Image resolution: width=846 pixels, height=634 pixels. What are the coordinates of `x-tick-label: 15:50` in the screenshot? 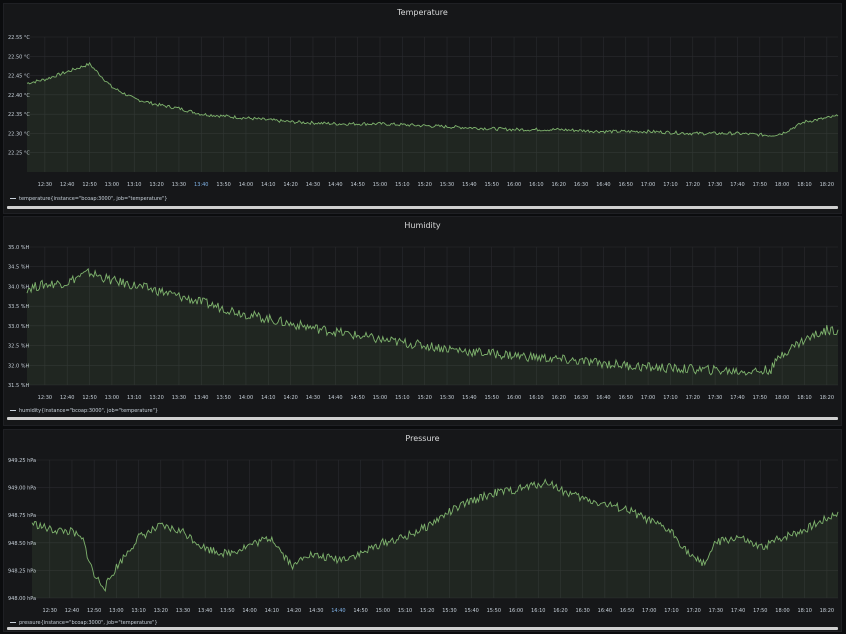 It's located at (491, 185).